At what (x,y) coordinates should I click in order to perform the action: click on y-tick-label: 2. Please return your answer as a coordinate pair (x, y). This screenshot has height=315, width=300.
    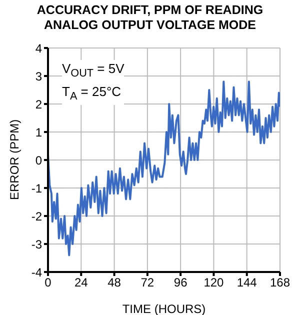
    Looking at the image, I should click on (38, 104).